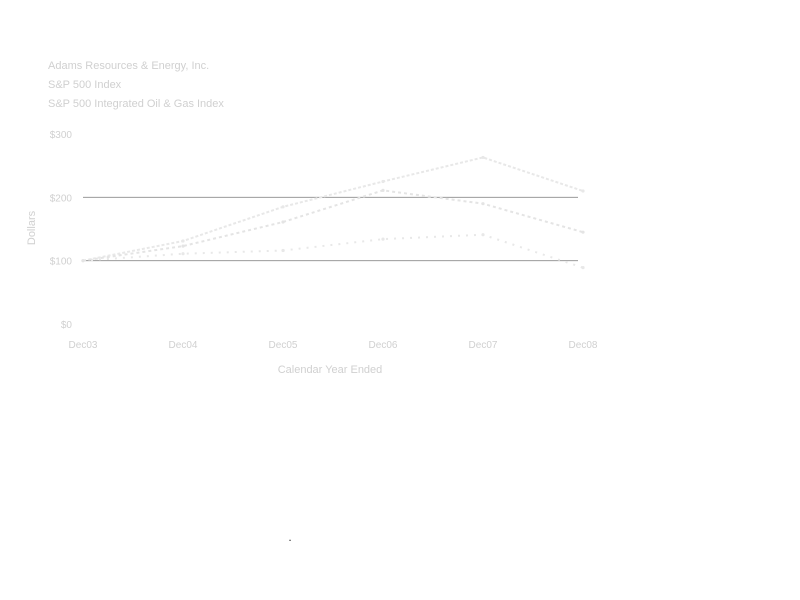 This screenshot has width=800, height=600. Describe the element at coordinates (330, 229) in the screenshot. I see `gridlines` at that location.